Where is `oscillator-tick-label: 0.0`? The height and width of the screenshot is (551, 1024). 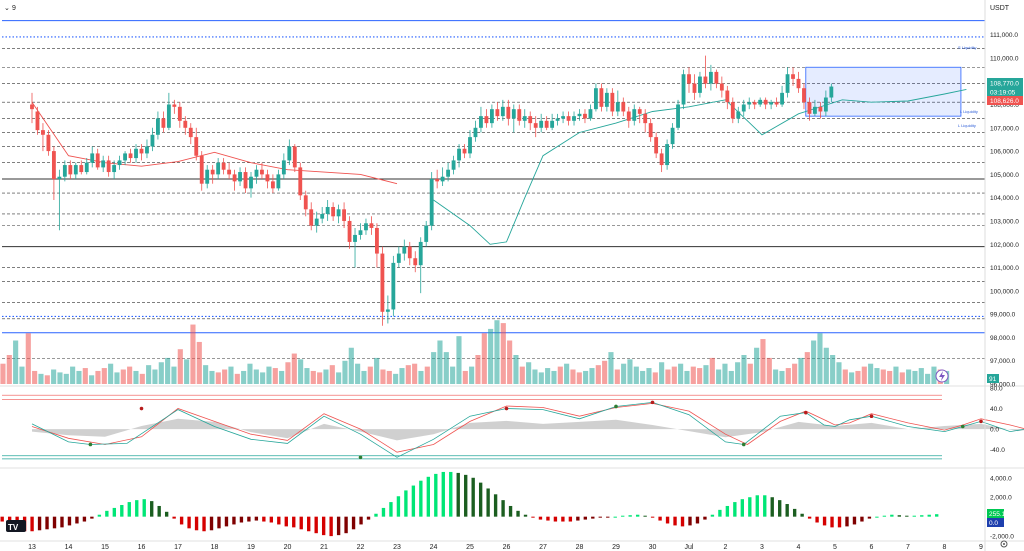
oscillator-tick-label: 0.0 is located at coordinates (994, 430).